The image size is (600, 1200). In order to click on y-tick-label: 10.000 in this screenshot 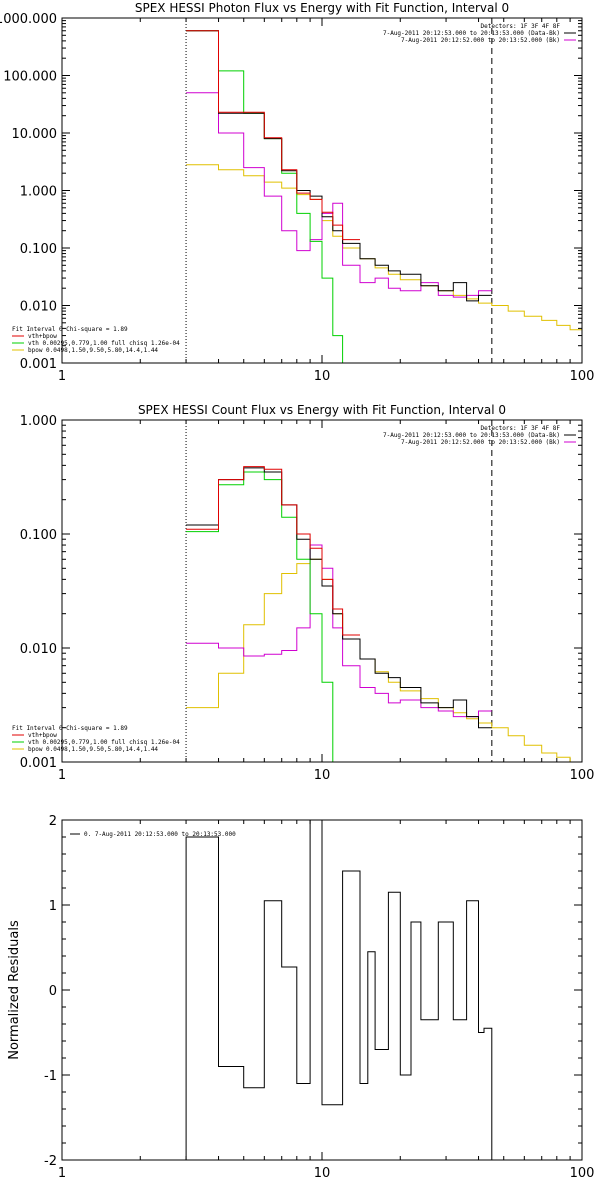, I will do `click(35, 134)`.